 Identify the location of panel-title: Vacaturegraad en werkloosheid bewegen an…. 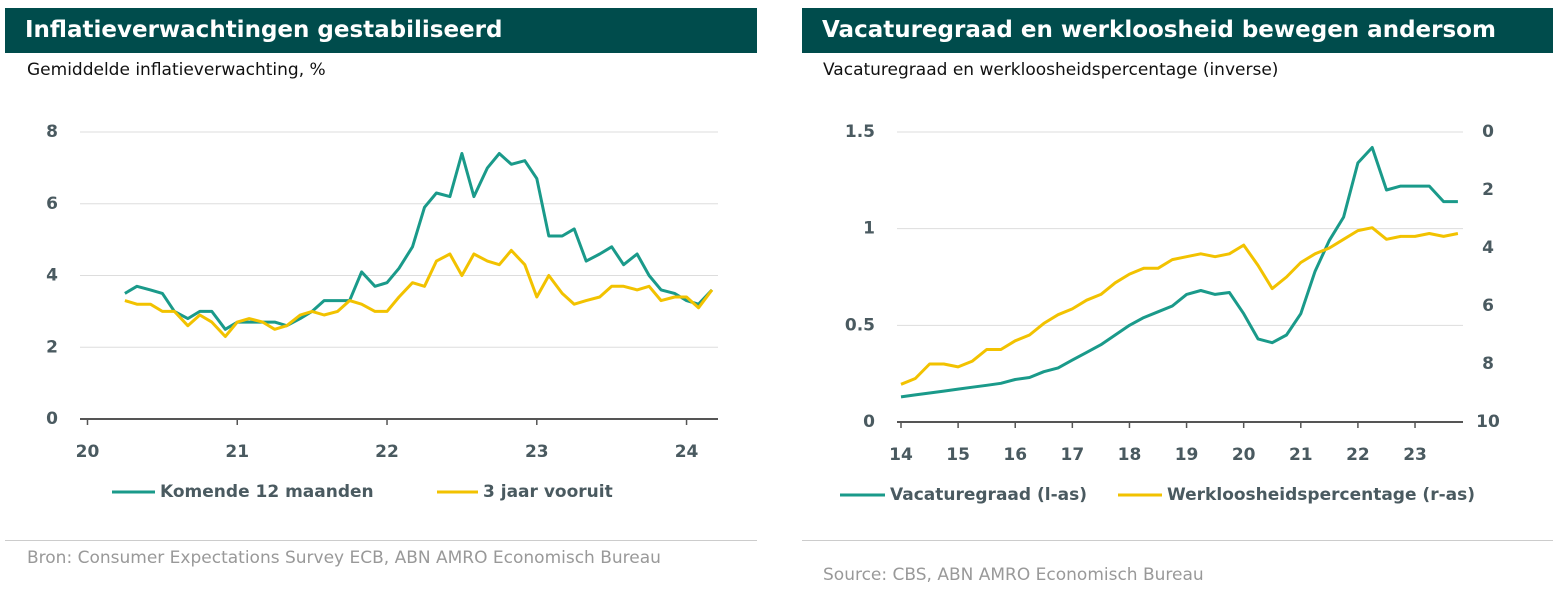
(1177, 30).